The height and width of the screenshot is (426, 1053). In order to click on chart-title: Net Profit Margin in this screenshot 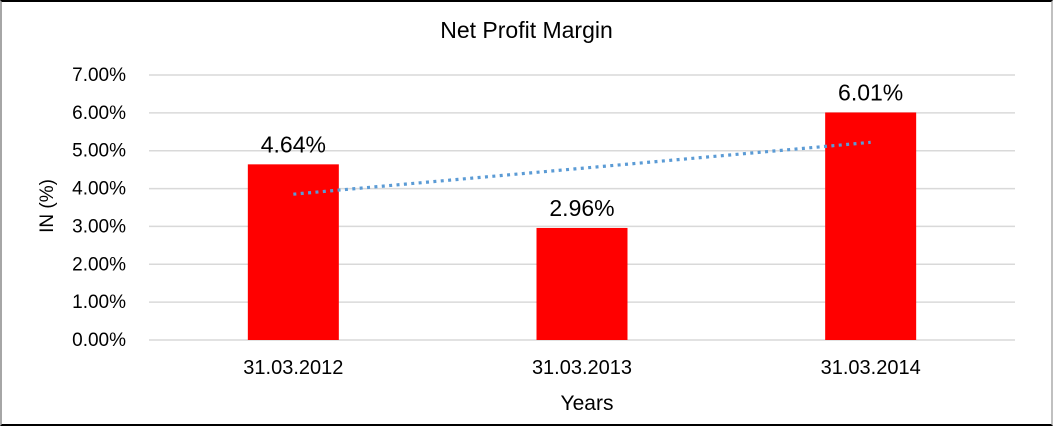, I will do `click(526, 30)`.